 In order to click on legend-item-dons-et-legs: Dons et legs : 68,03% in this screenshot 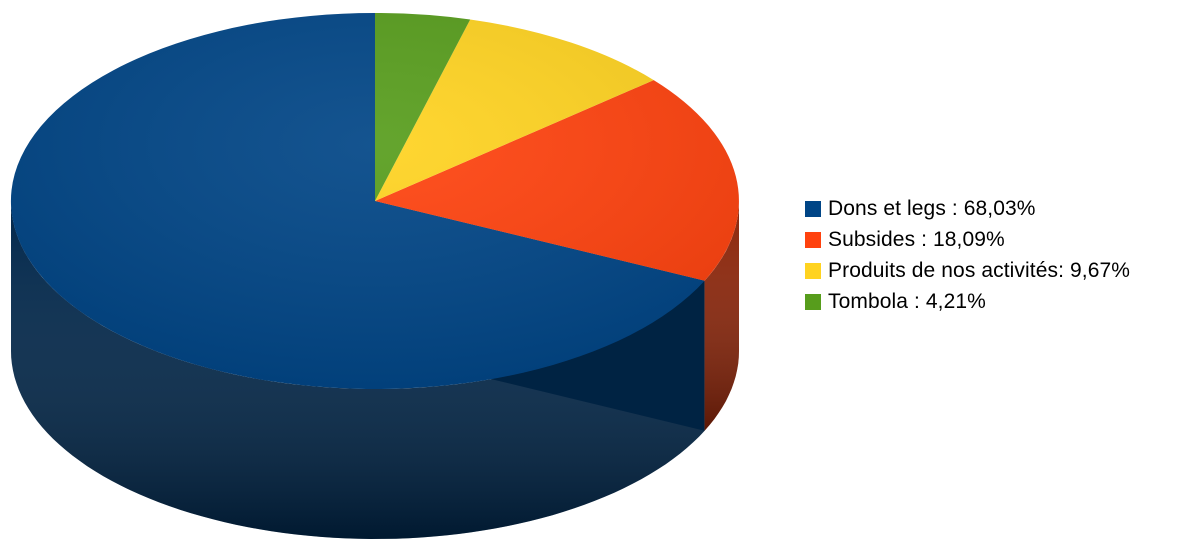, I will do `click(967, 208)`.